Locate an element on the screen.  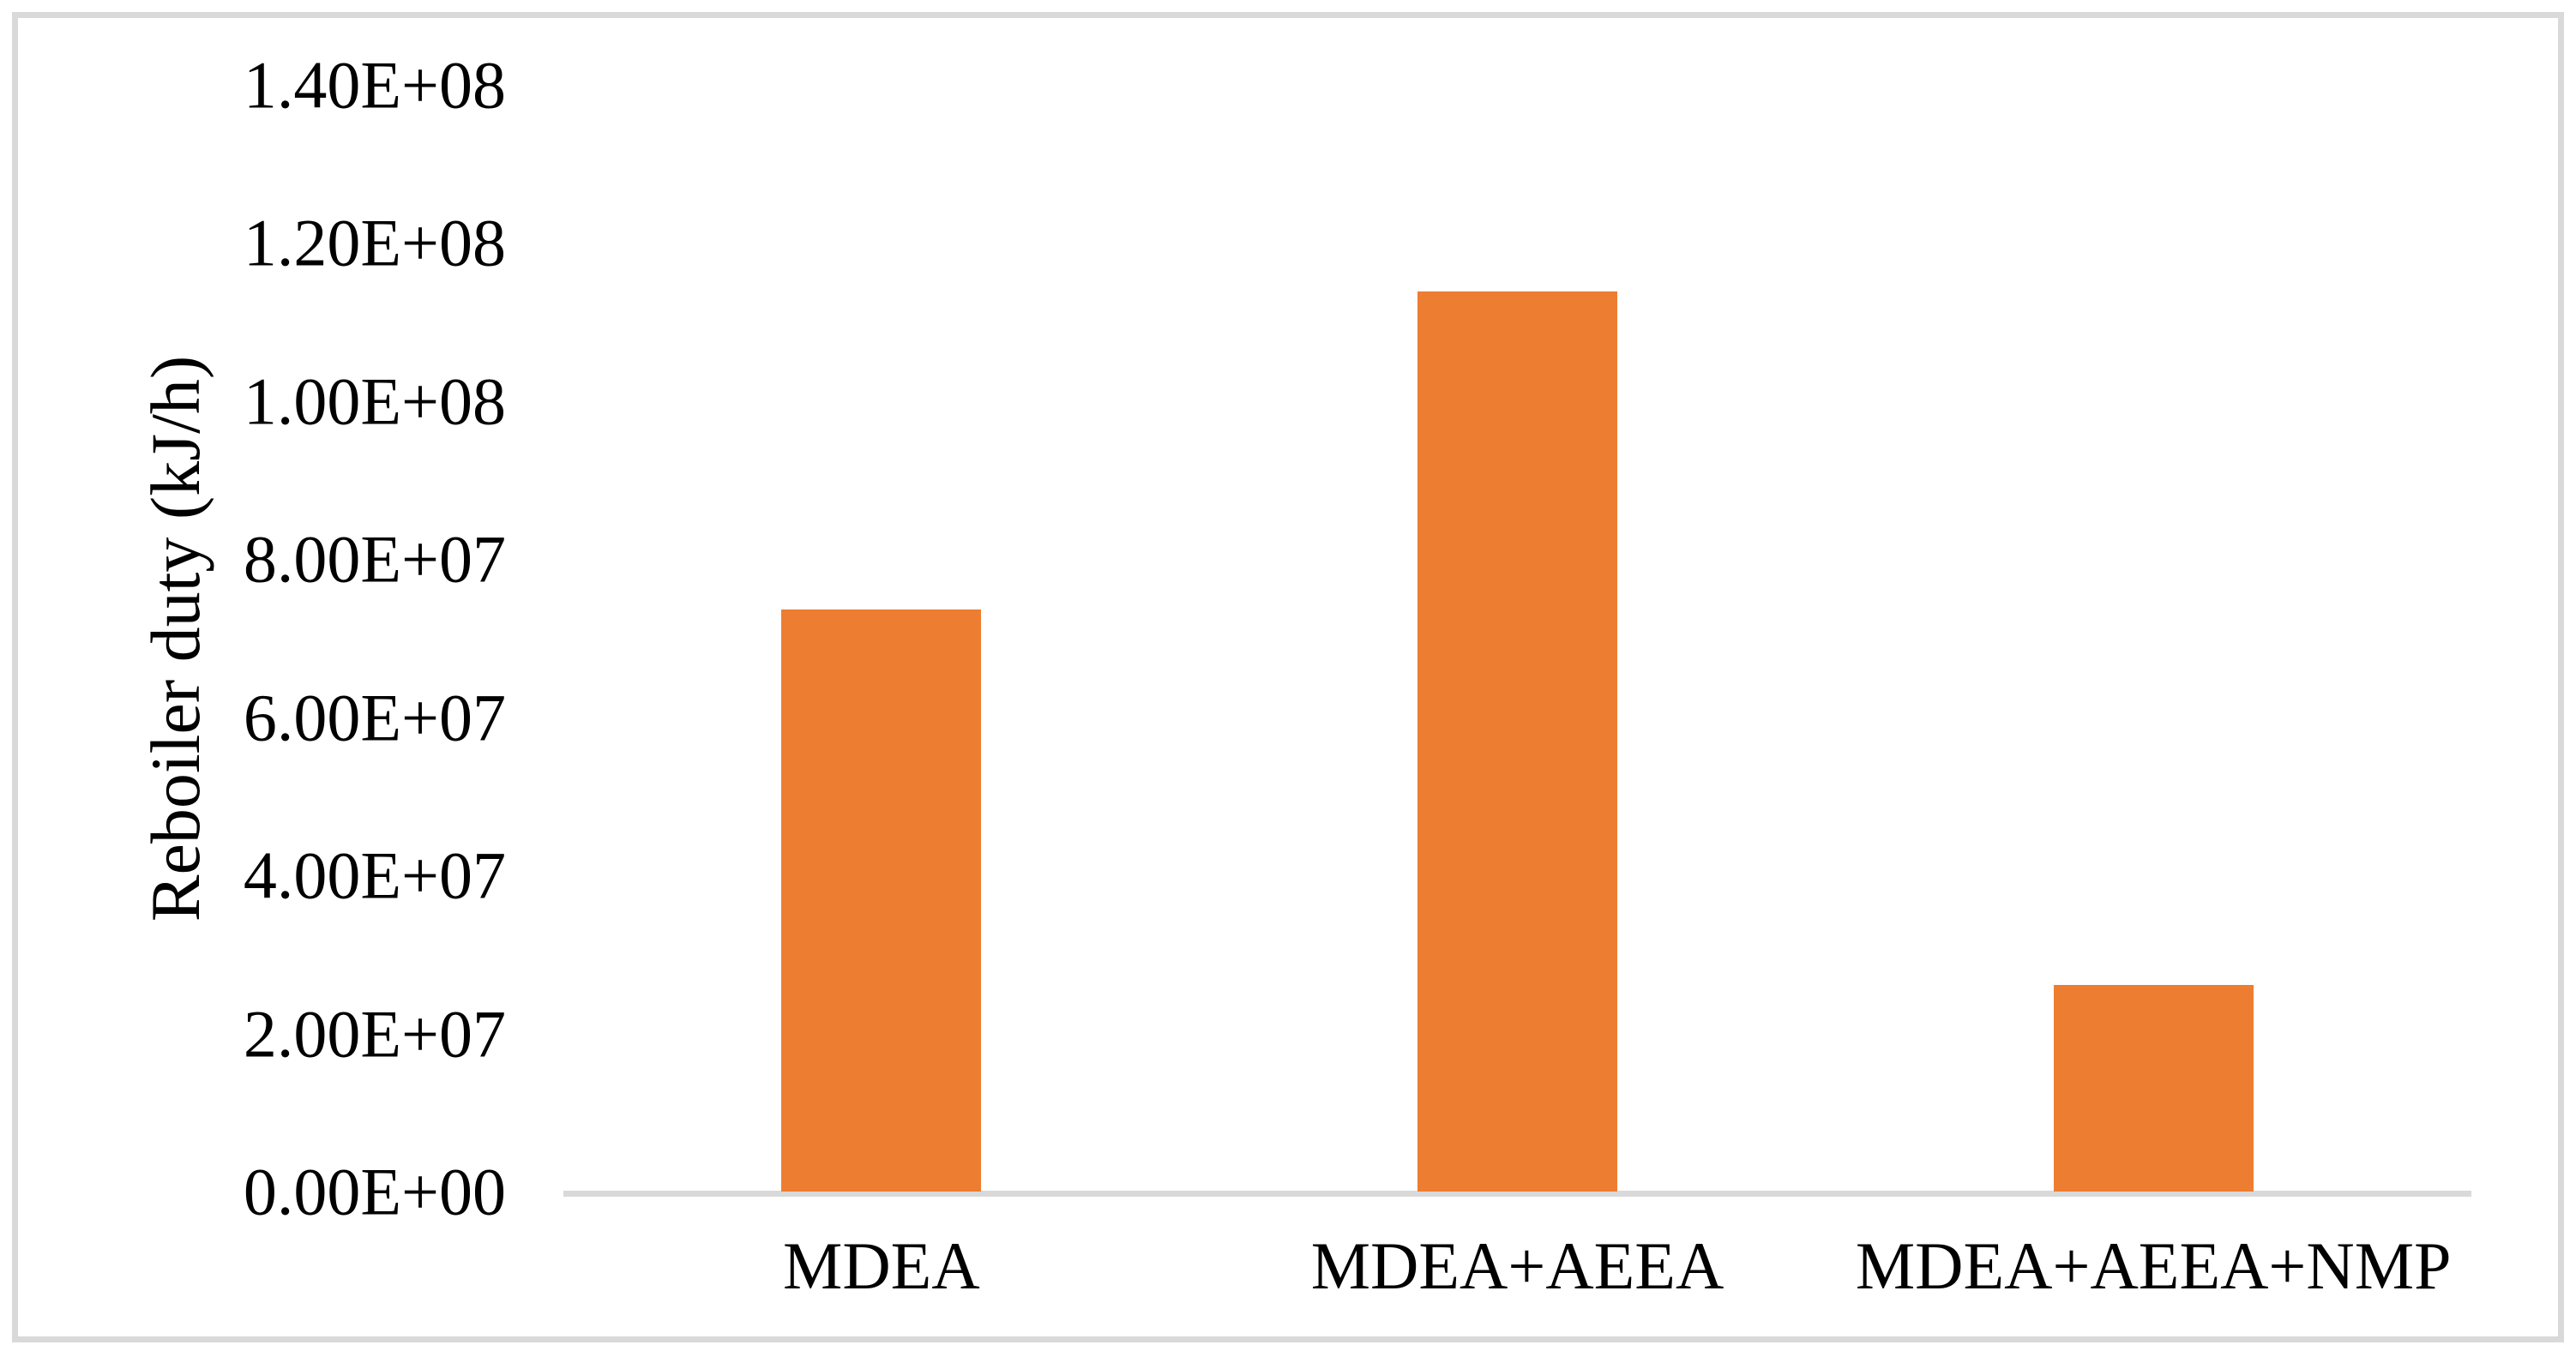
x-category-label: MDEA is located at coordinates (881, 1265).